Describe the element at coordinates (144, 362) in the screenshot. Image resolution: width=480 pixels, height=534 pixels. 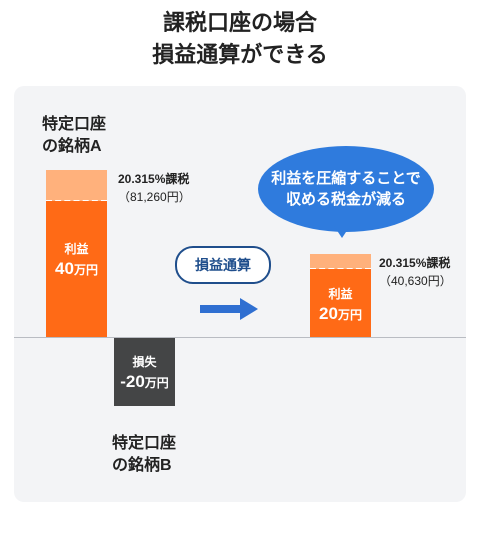
I see `account-b-loss-label: 損失` at that location.